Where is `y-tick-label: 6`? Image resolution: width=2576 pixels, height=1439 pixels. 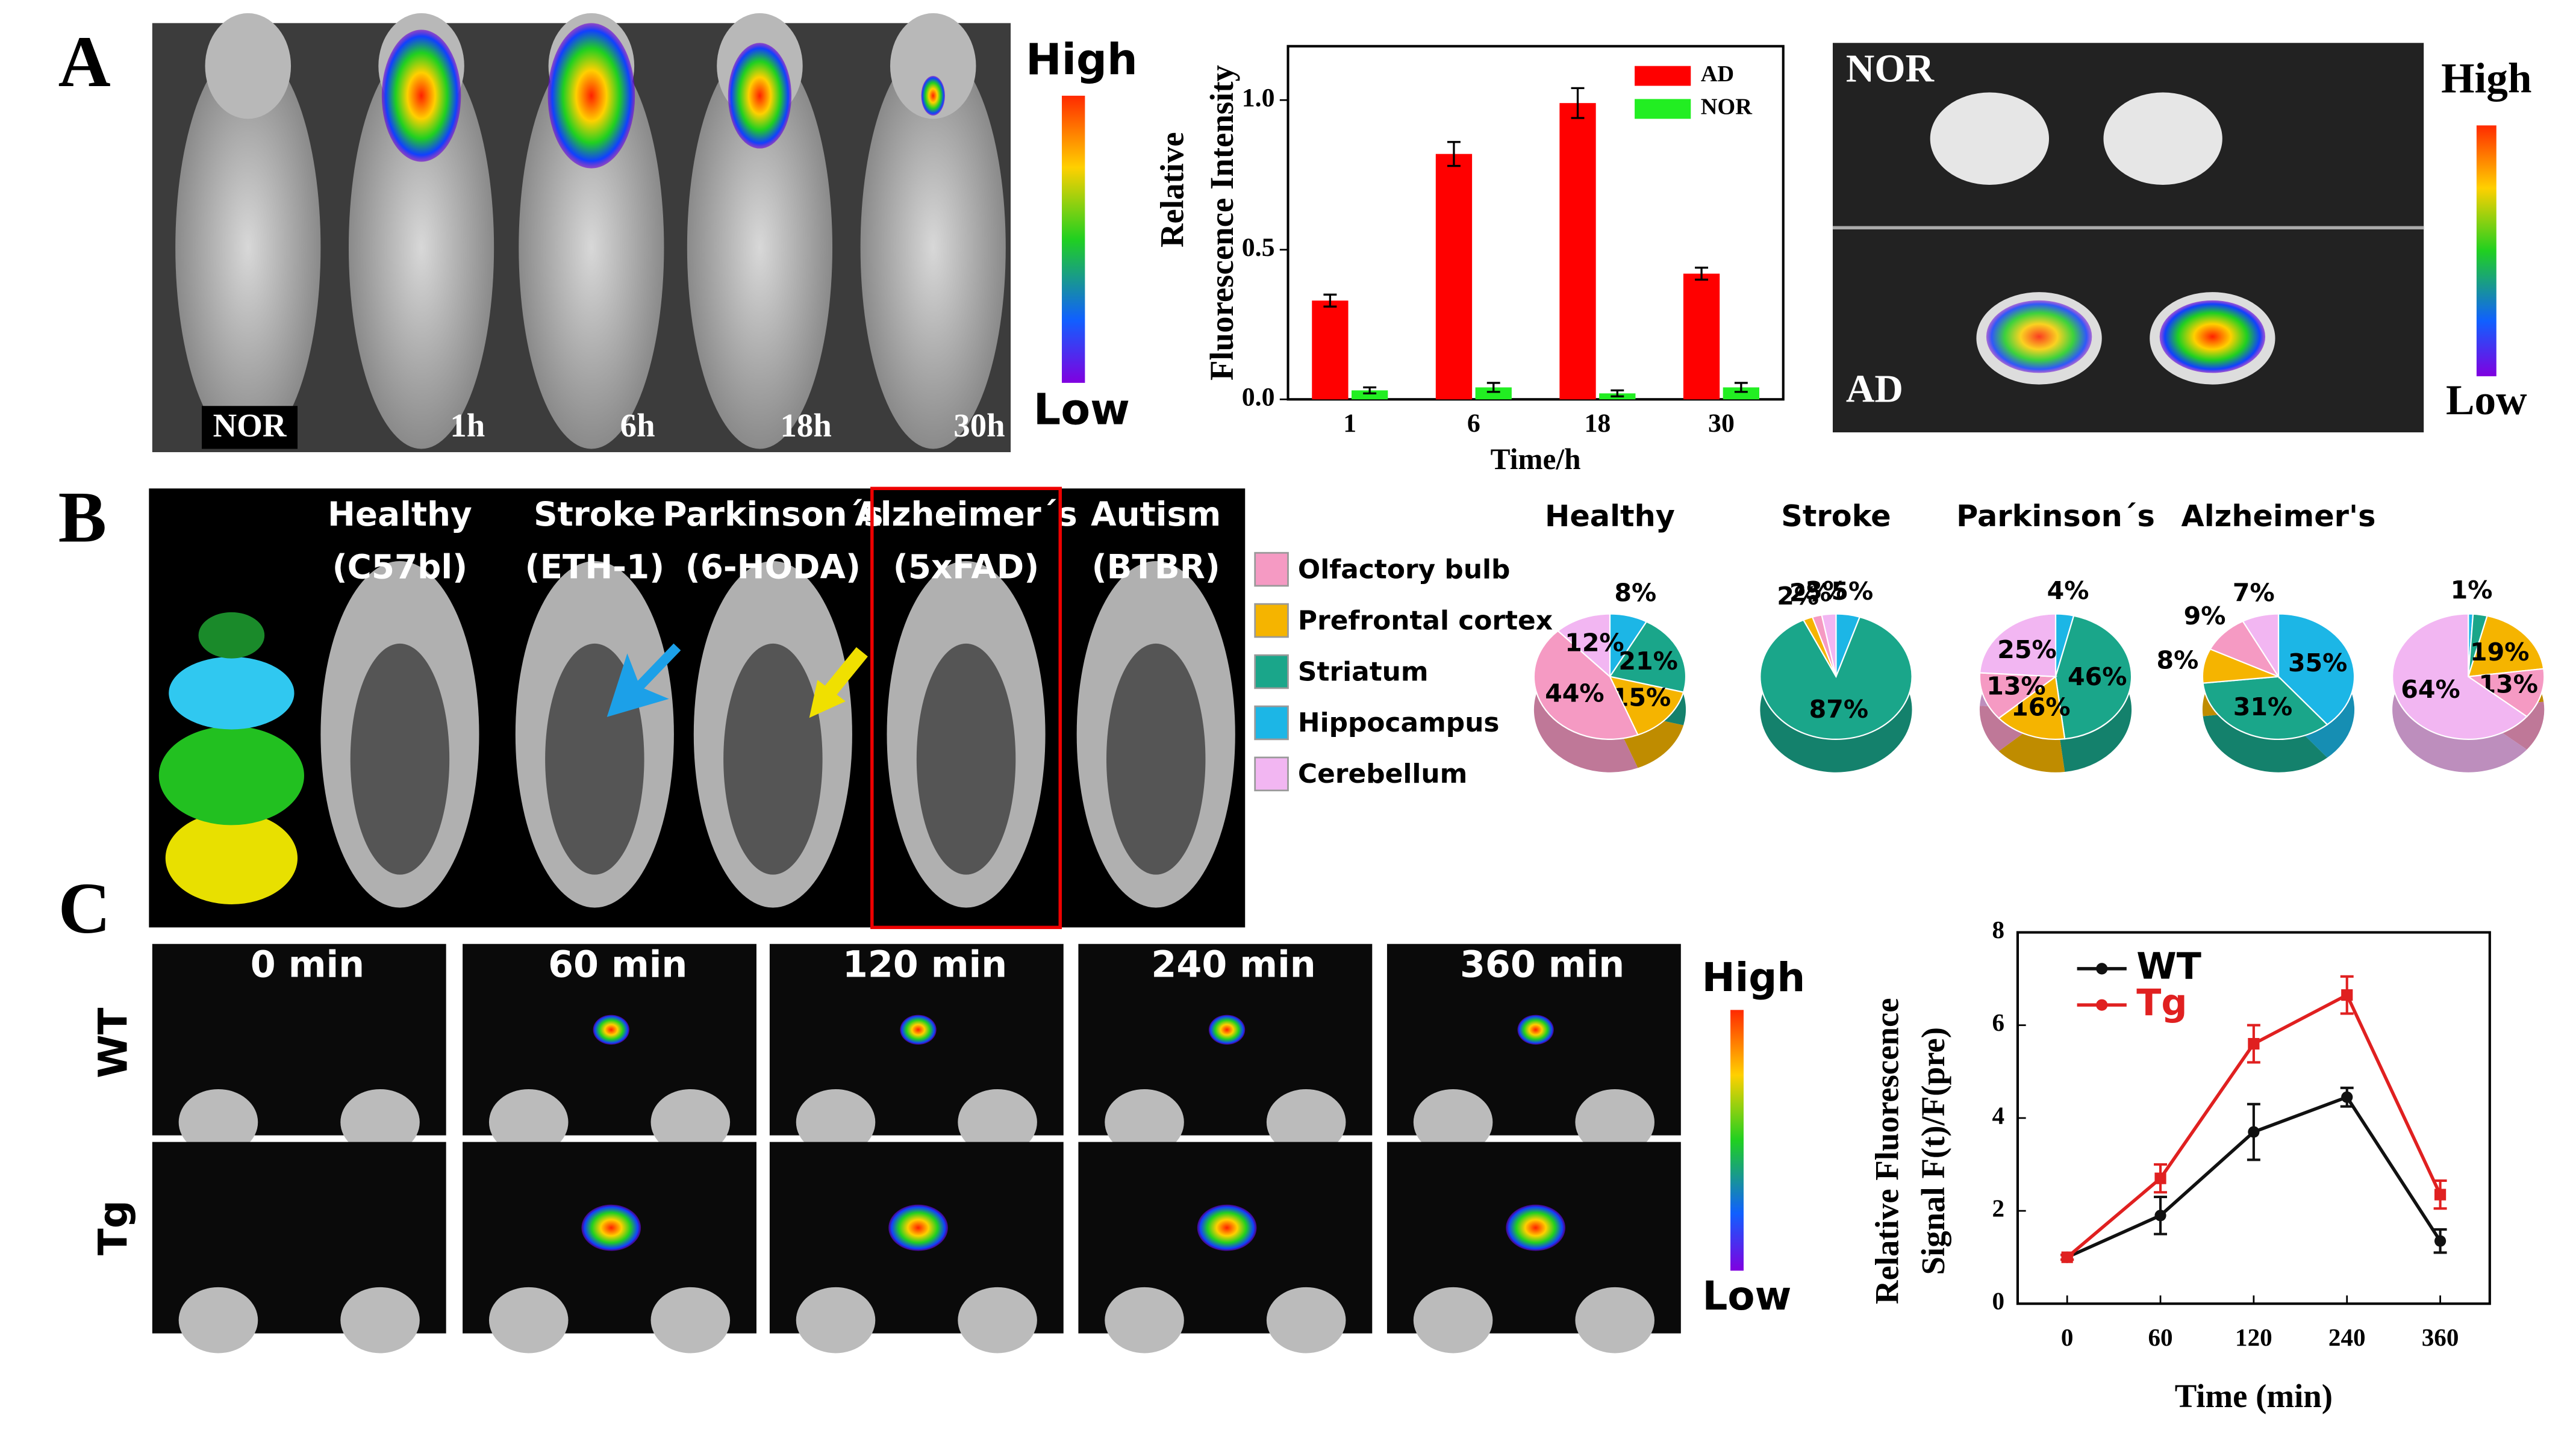
y-tick-label: 6 is located at coordinates (1998, 1022).